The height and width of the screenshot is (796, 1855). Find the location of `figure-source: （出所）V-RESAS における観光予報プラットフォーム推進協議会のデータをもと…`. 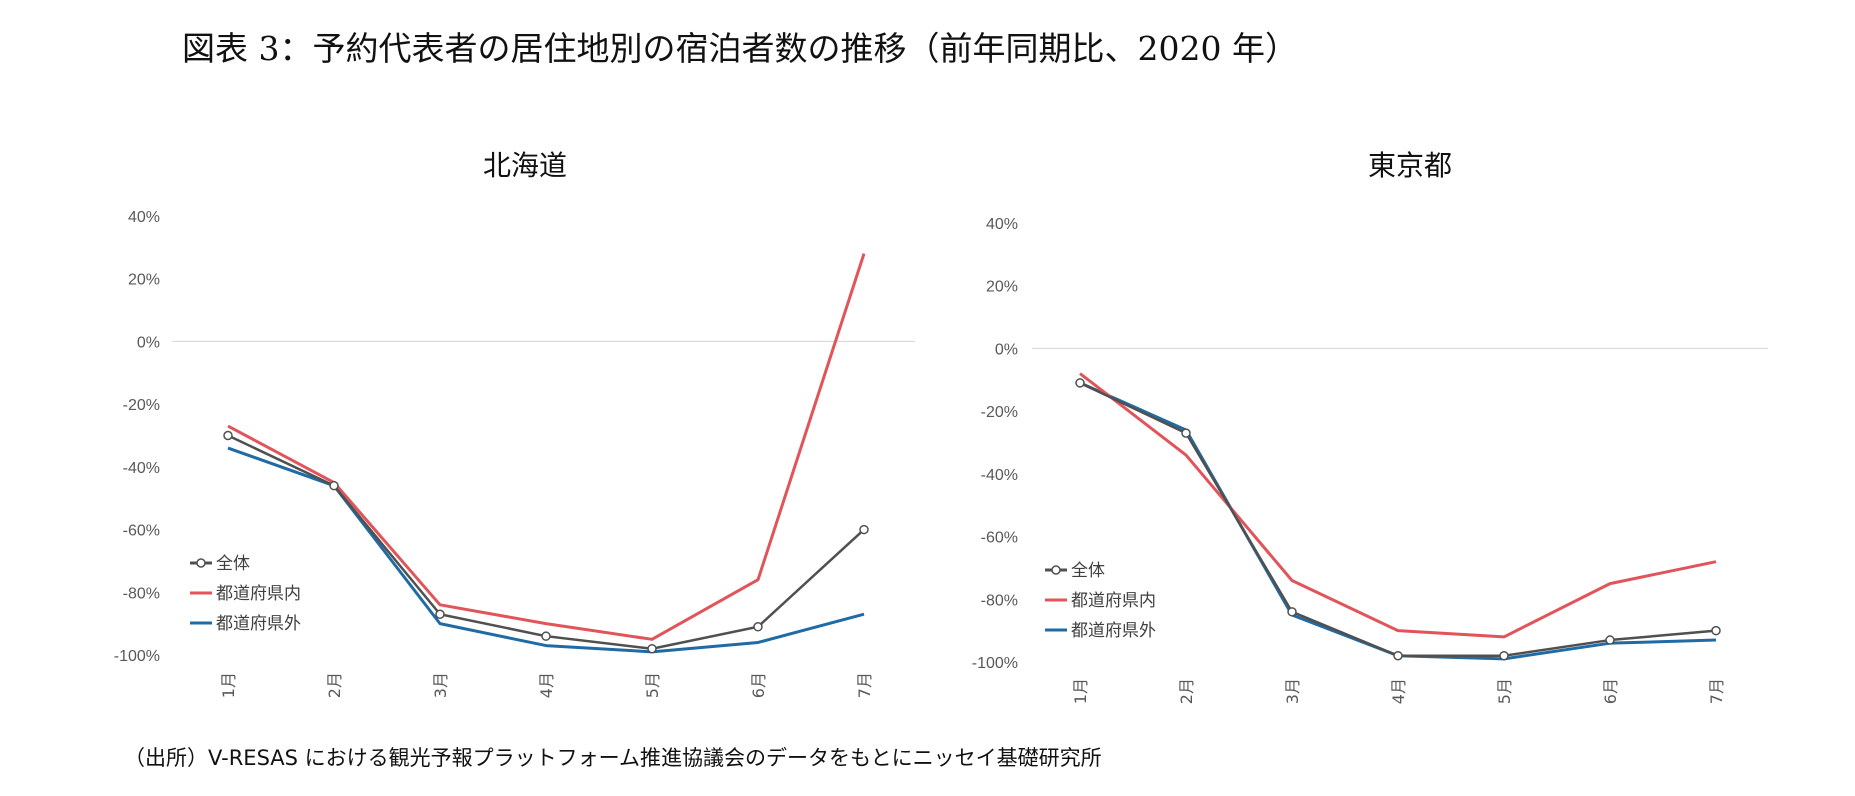

figure-source: （出所）V-RESAS における観光予報プラットフォーム推進協議会のデータをもと… is located at coordinates (613, 758).